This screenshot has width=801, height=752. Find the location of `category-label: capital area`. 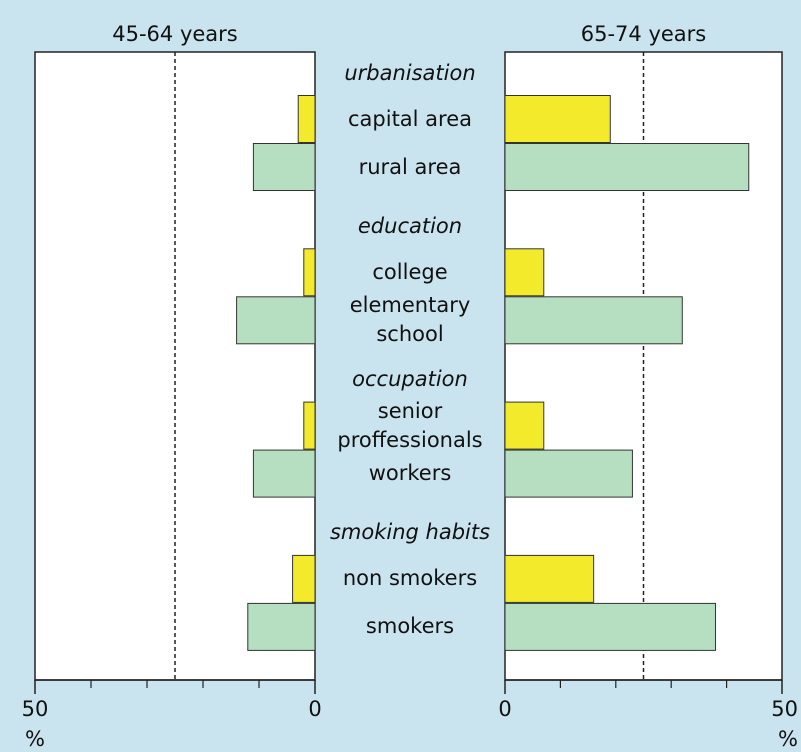

category-label: capital area is located at coordinates (410, 118).